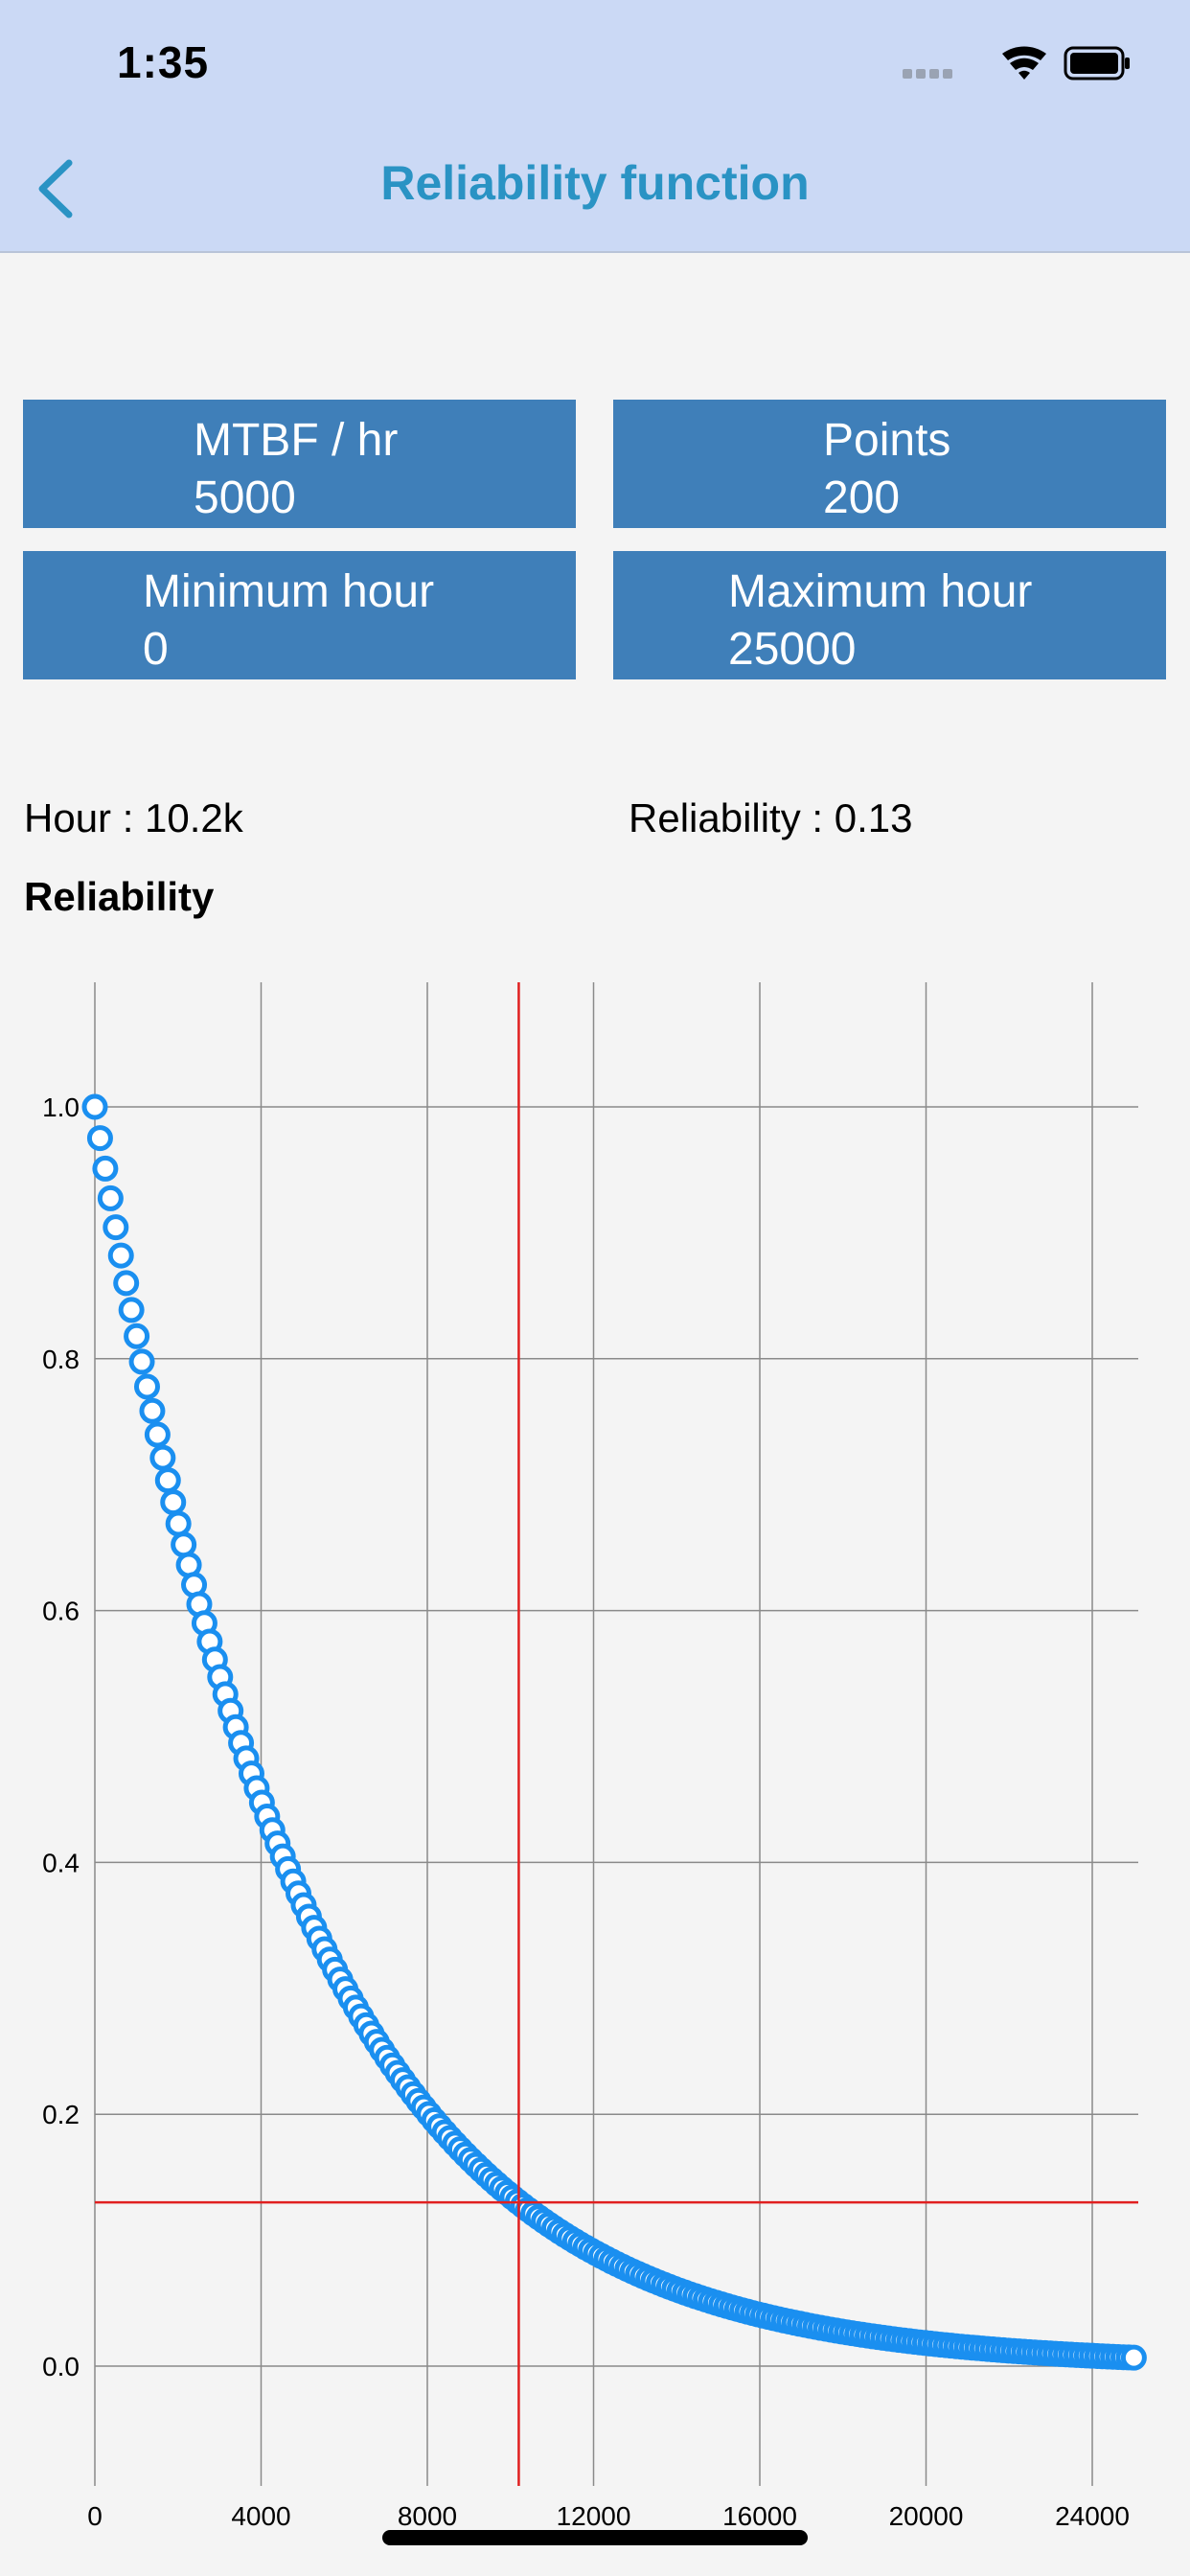 This screenshot has width=1190, height=2576. Describe the element at coordinates (163, 62) in the screenshot. I see `status-time: 1:35` at that location.